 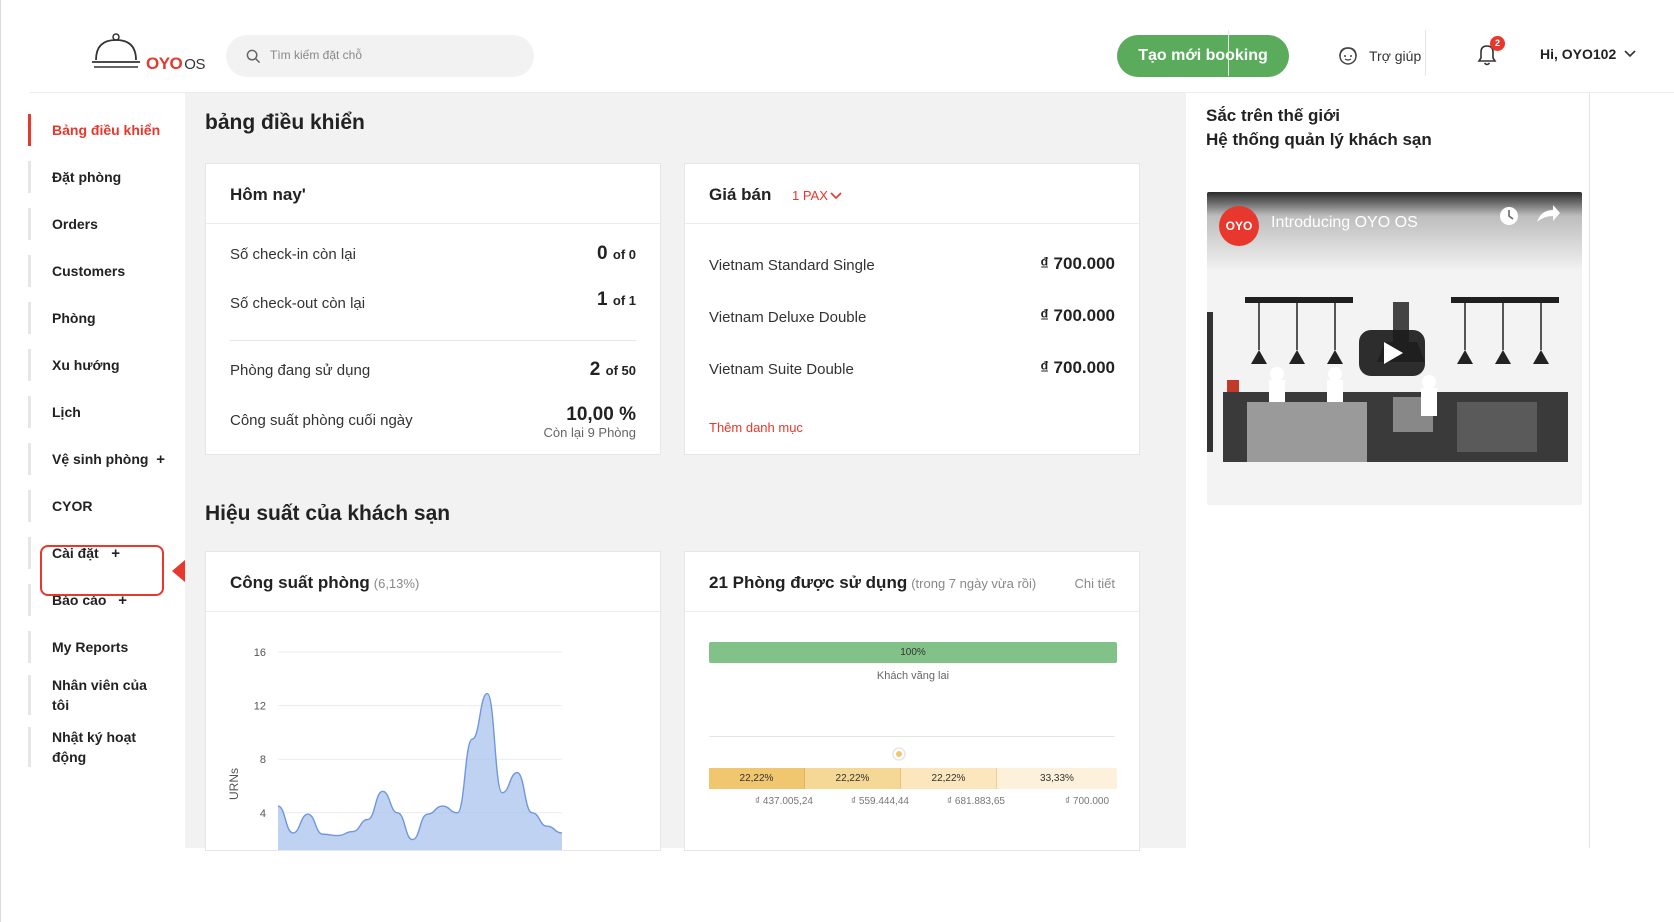 I want to click on occupied-value: 2 of 50, so click(x=612, y=369).